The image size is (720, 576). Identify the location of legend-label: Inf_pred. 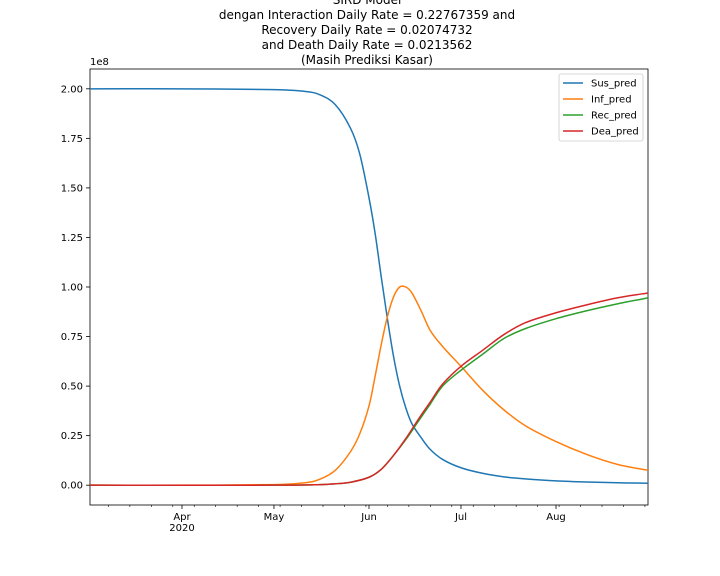
(611, 100).